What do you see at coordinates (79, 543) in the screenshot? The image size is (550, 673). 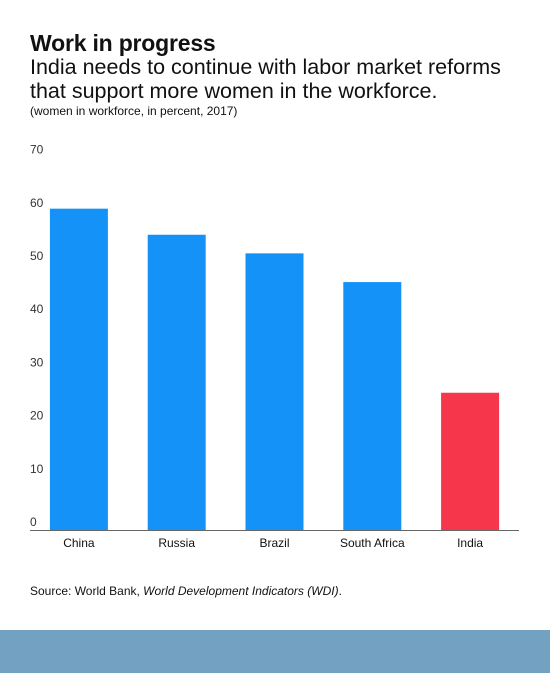 I see `x-tick-label: China` at bounding box center [79, 543].